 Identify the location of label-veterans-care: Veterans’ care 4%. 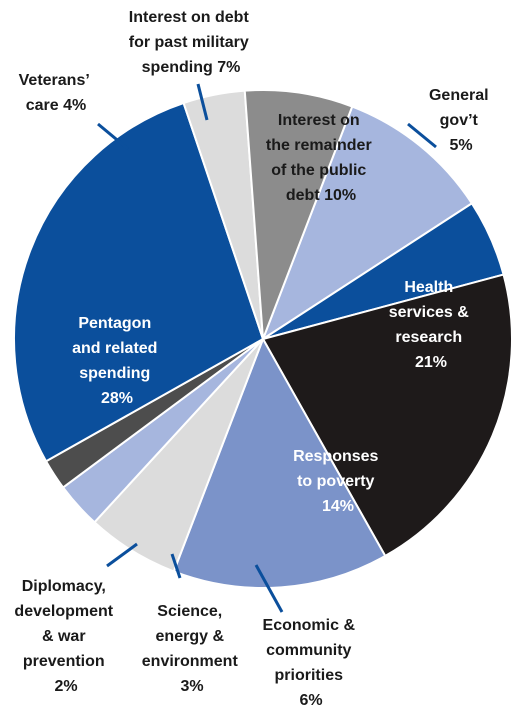
(56, 93).